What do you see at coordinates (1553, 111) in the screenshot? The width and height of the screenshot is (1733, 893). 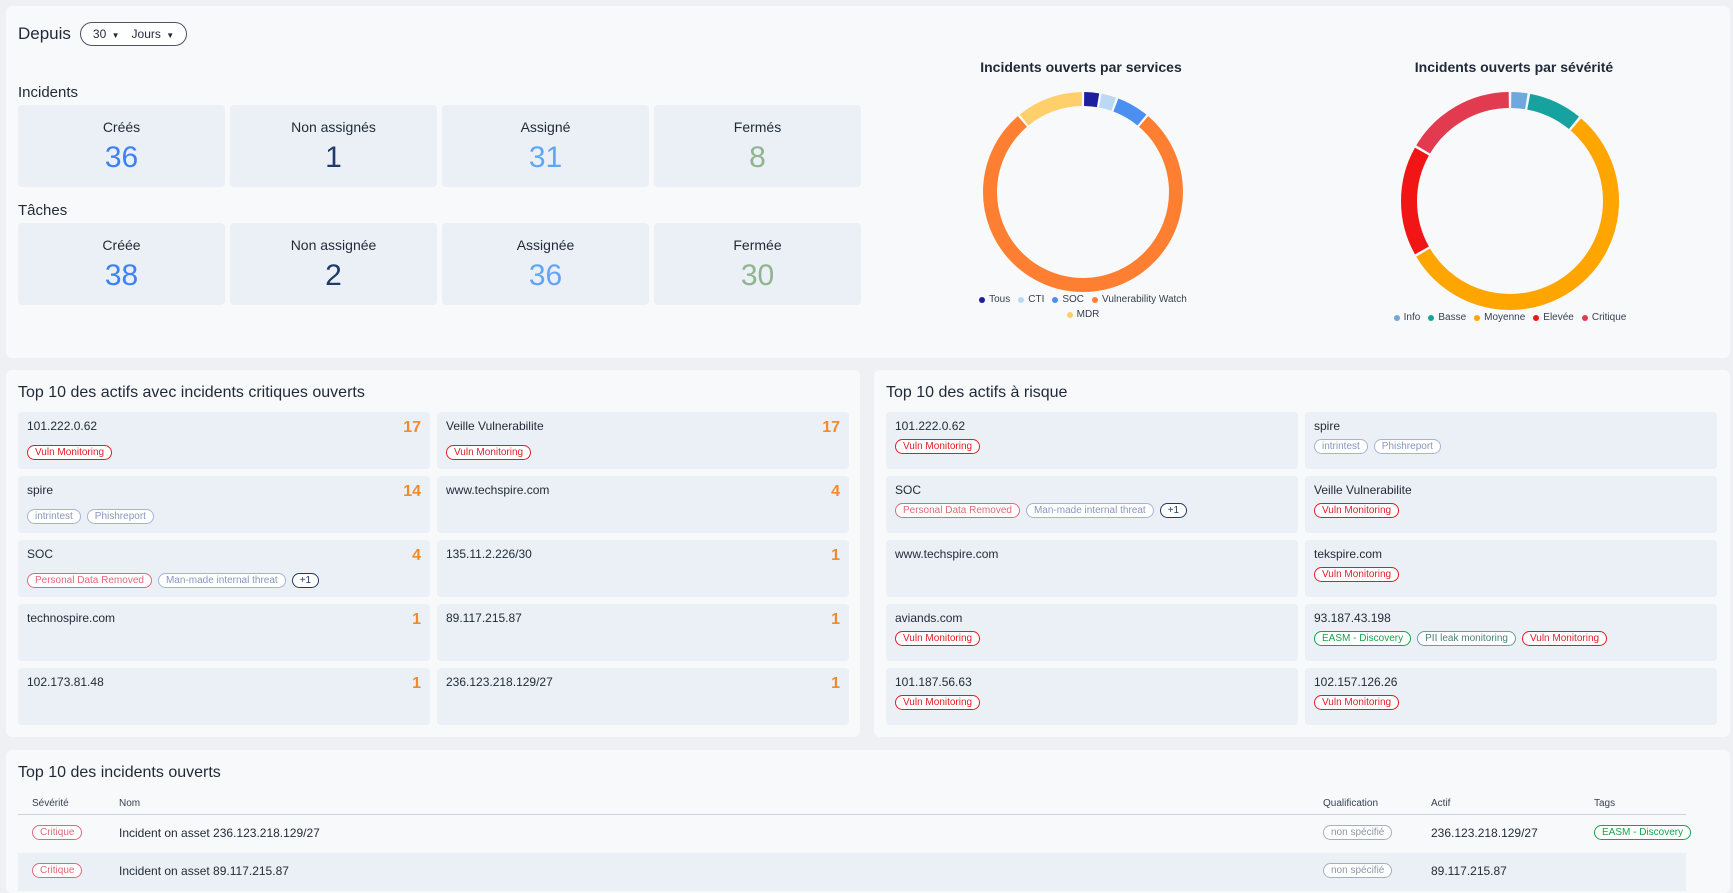 I see `donut-slice-basse` at bounding box center [1553, 111].